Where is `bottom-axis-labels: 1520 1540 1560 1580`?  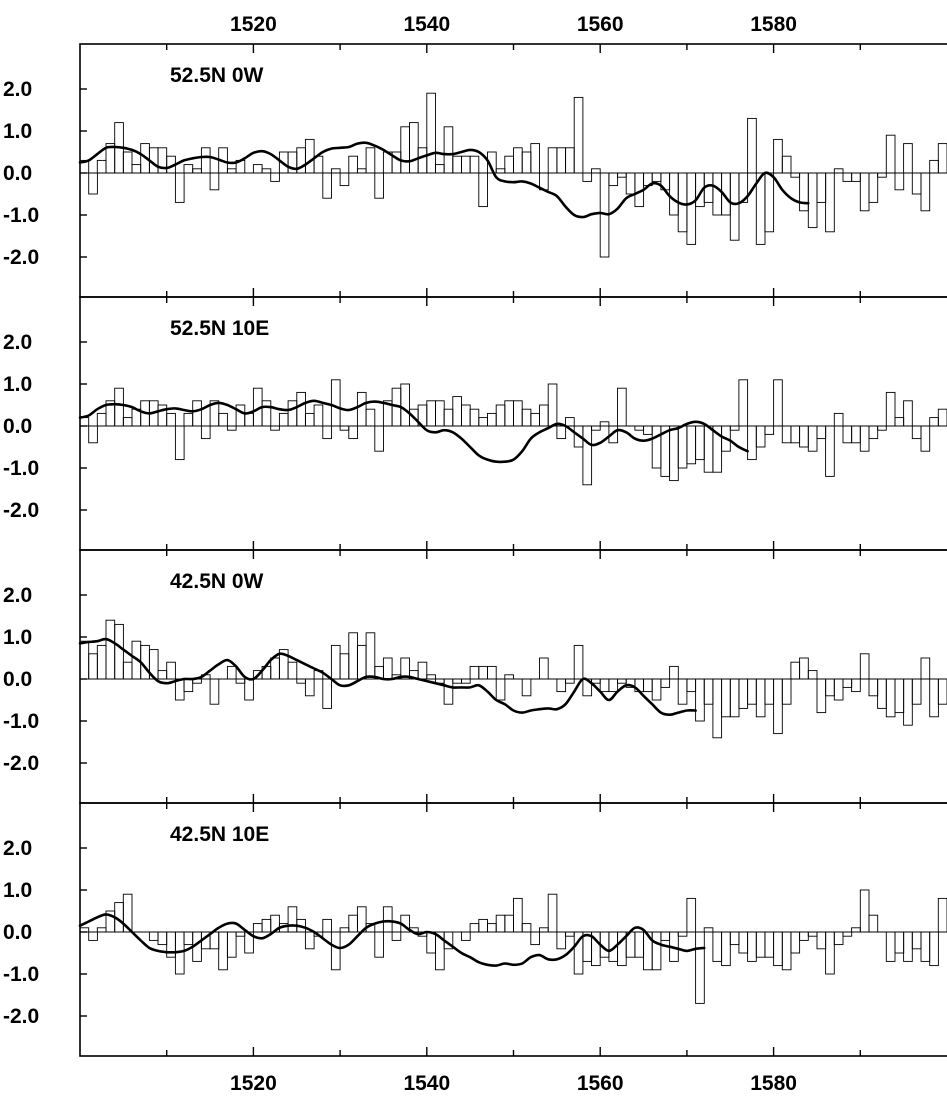
bottom-axis-labels: 1520 1540 1560 1580 is located at coordinates (513, 1083).